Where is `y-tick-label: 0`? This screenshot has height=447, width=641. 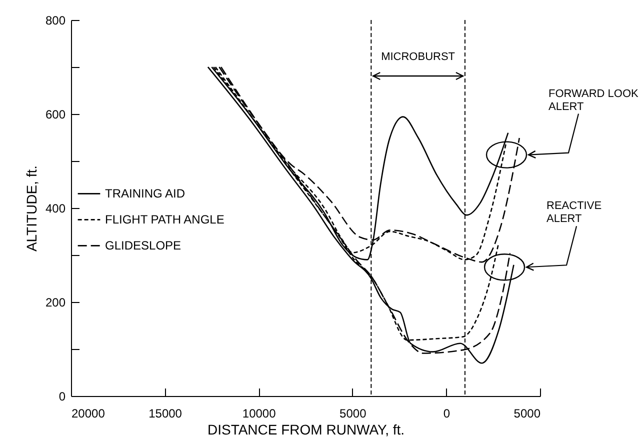
y-tick-label: 0 is located at coordinates (62, 397).